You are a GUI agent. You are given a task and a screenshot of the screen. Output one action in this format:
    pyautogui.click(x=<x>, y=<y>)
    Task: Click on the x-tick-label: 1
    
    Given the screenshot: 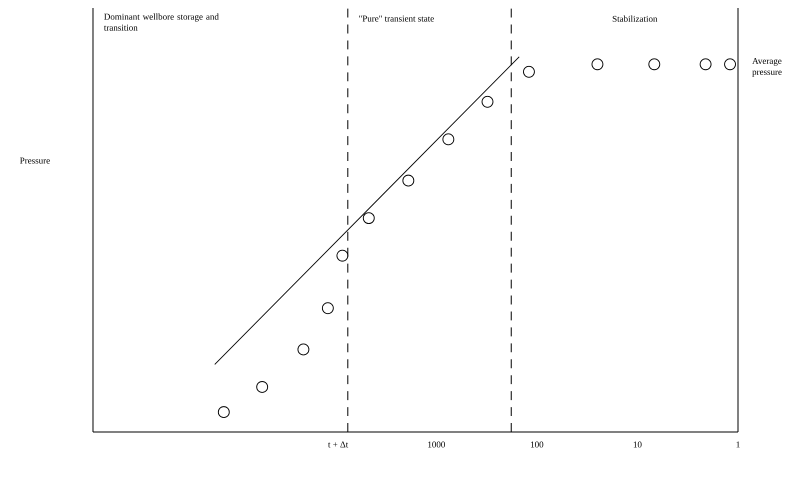 What is the action you would take?
    pyautogui.click(x=738, y=444)
    